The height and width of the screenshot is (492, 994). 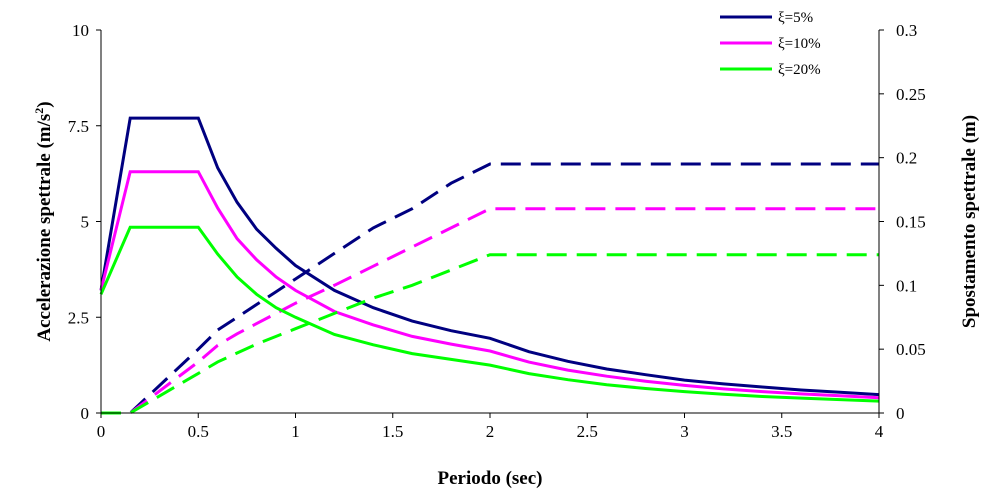 What do you see at coordinates (490, 431) in the screenshot?
I see `x-tick-label: 2` at bounding box center [490, 431].